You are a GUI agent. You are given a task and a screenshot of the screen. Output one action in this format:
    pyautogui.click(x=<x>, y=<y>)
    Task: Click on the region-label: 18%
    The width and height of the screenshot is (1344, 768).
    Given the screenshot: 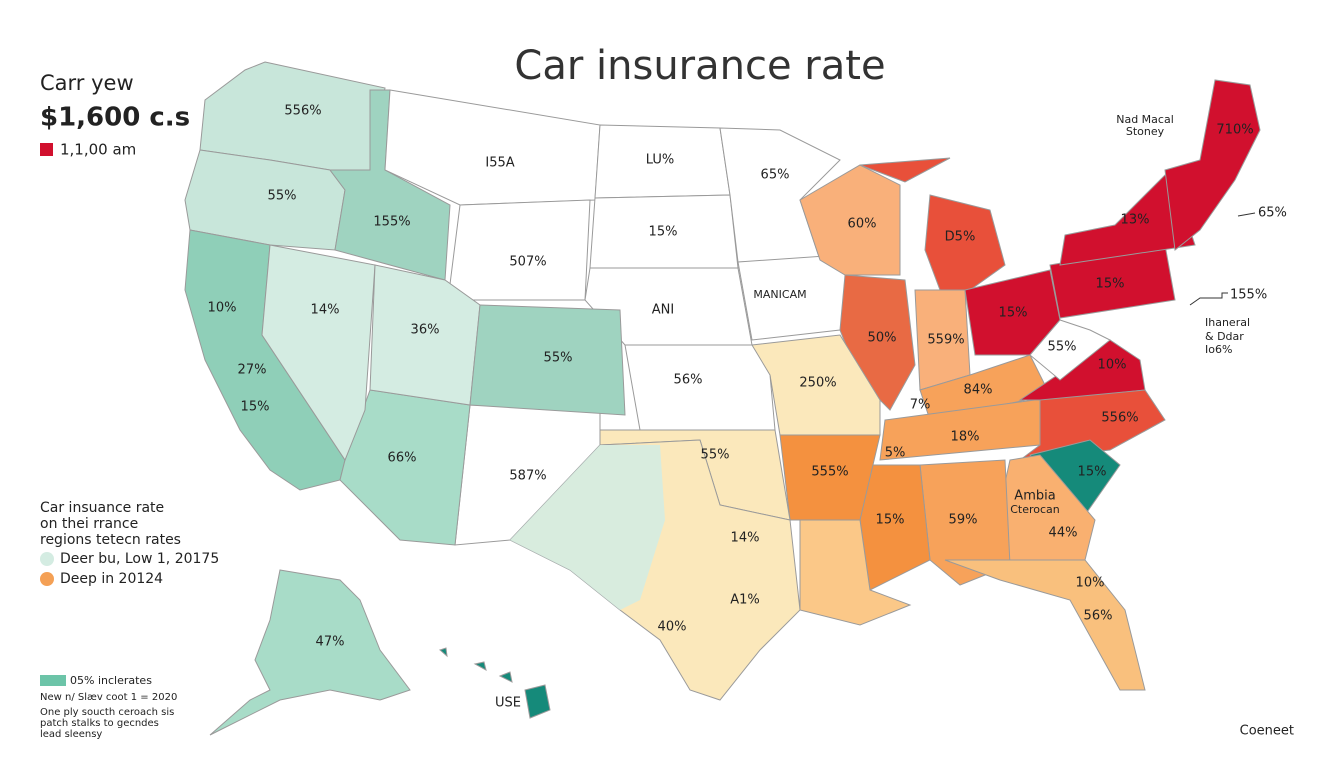 What is the action you would take?
    pyautogui.click(x=965, y=437)
    